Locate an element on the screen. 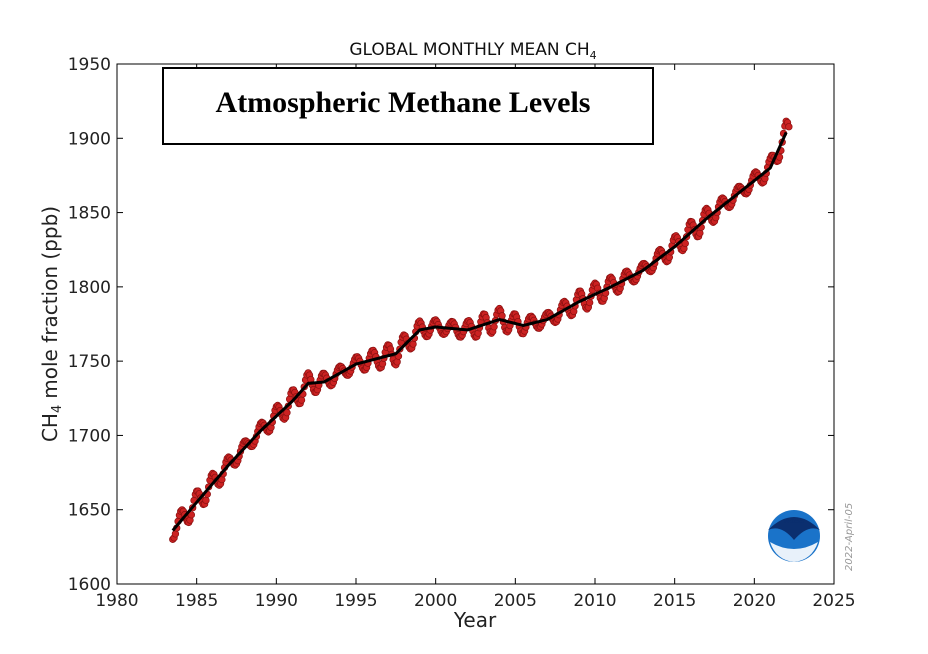 The width and height of the screenshot is (928, 654). x-tick-label: 1990 is located at coordinates (276, 601).